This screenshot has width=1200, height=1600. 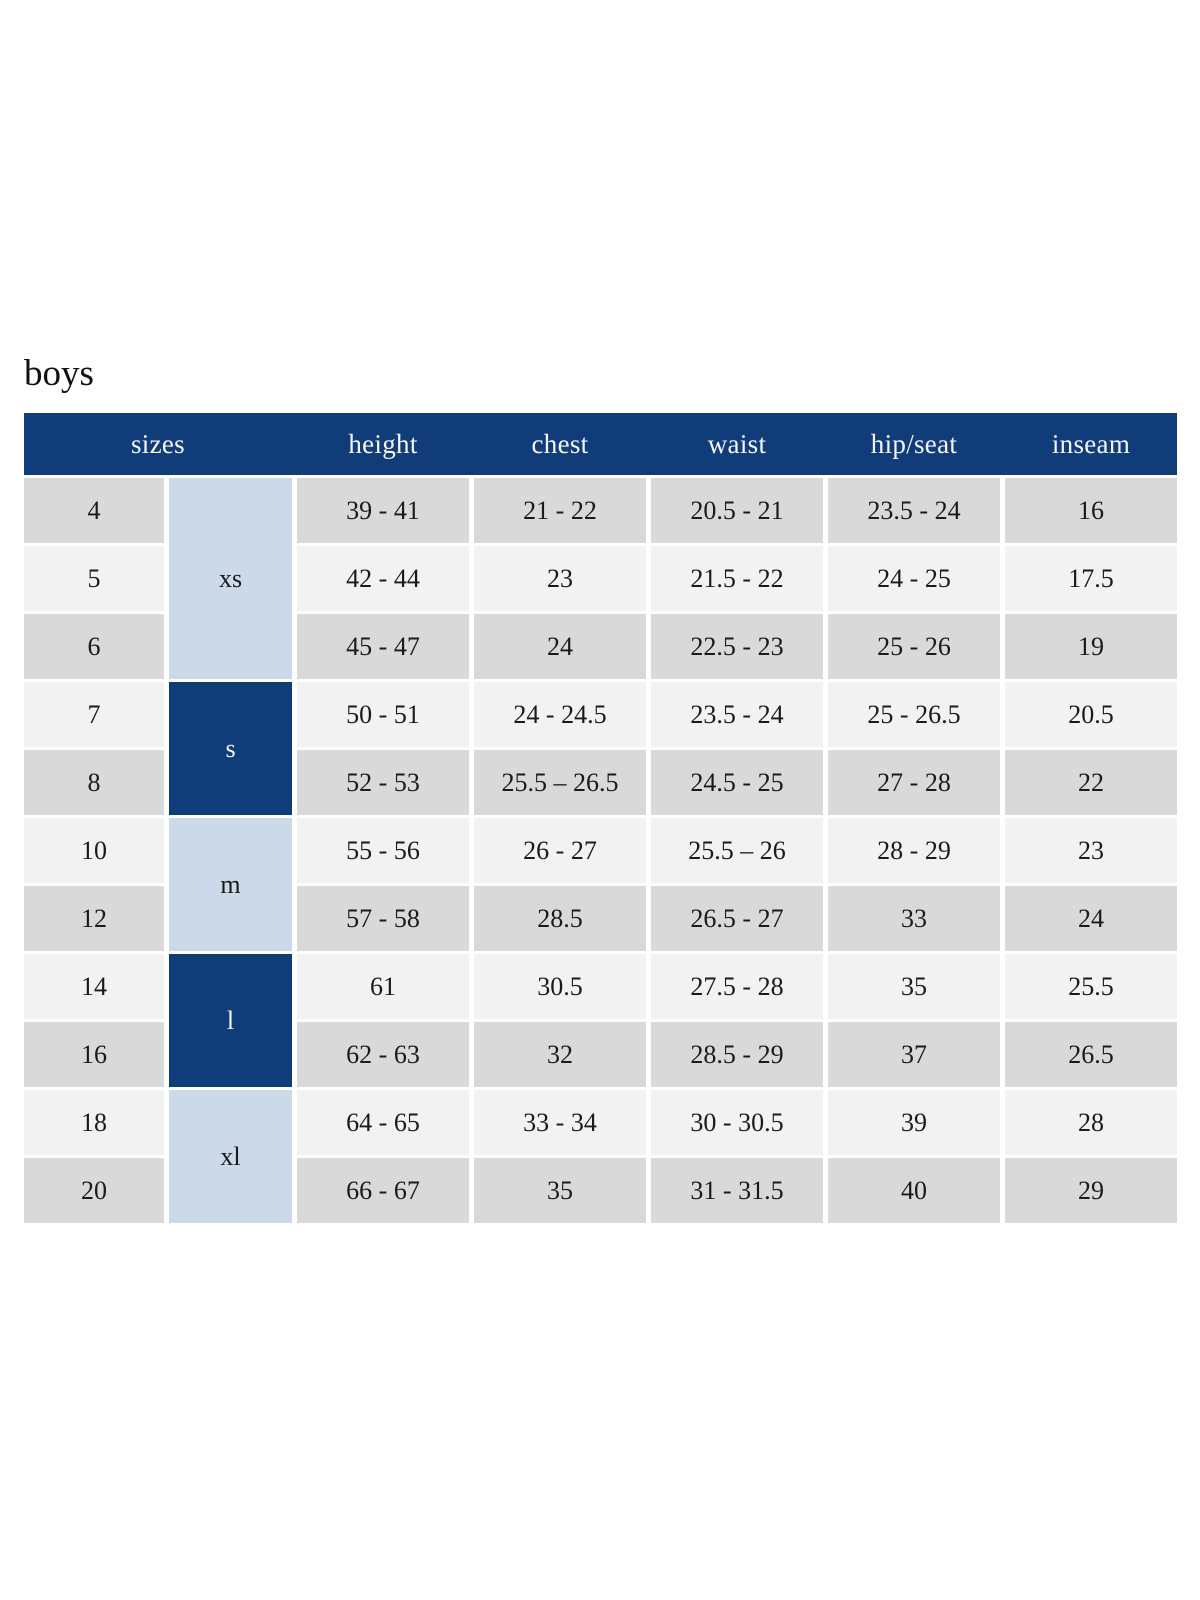 I want to click on data-cell-waist: 21.5 - 22, so click(x=737, y=578).